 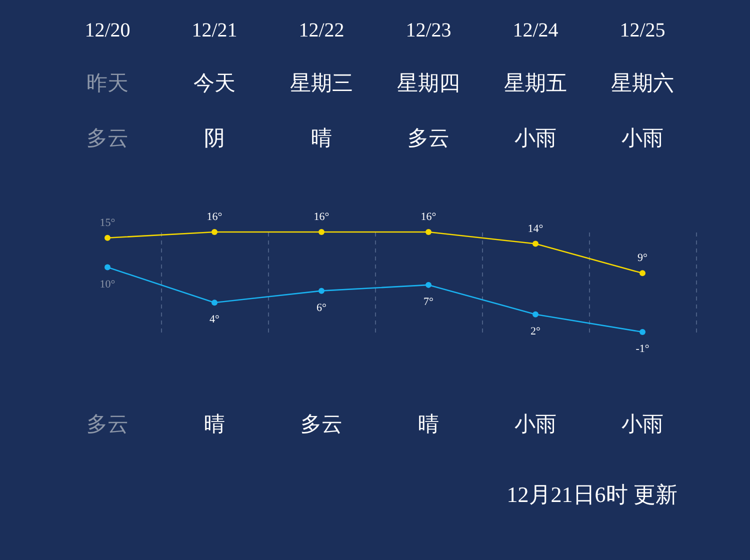 What do you see at coordinates (321, 31) in the screenshot?
I see `x-tick-label: 12/22` at bounding box center [321, 31].